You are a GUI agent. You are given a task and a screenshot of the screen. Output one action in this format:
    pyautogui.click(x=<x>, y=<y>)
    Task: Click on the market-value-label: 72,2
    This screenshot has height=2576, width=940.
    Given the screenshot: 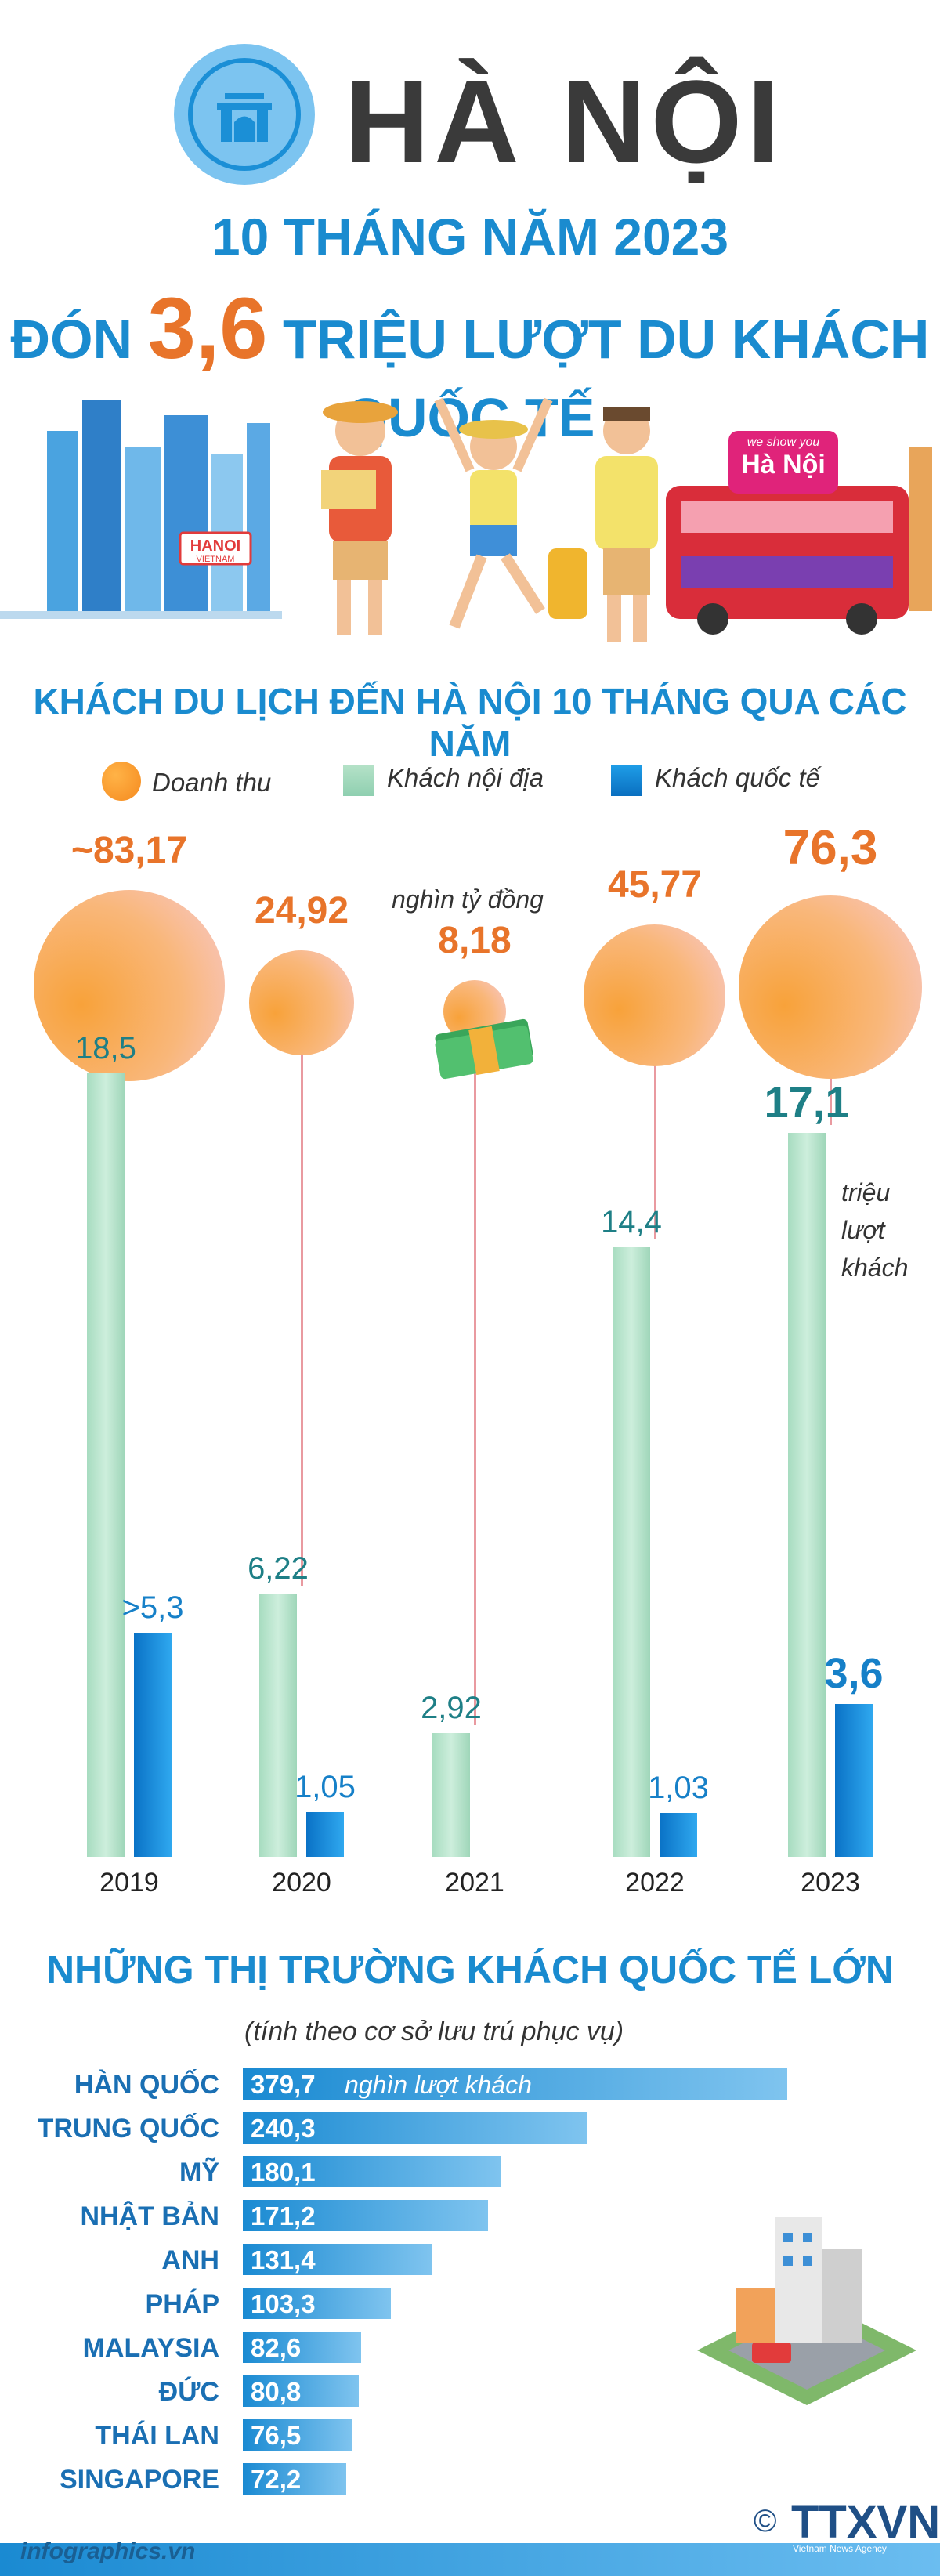 What is the action you would take?
    pyautogui.click(x=276, y=2479)
    